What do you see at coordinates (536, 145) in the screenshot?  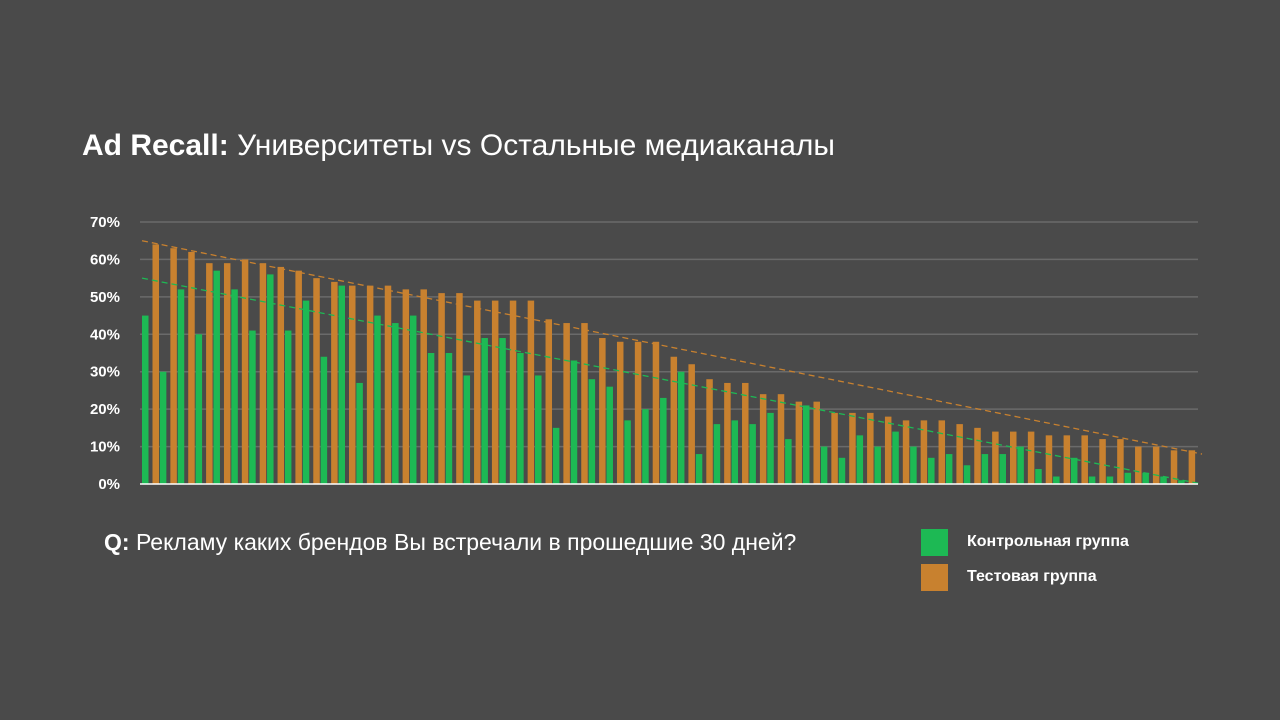 I see `chart-title-rest: Университеты vs Остальные медиаканалы` at bounding box center [536, 145].